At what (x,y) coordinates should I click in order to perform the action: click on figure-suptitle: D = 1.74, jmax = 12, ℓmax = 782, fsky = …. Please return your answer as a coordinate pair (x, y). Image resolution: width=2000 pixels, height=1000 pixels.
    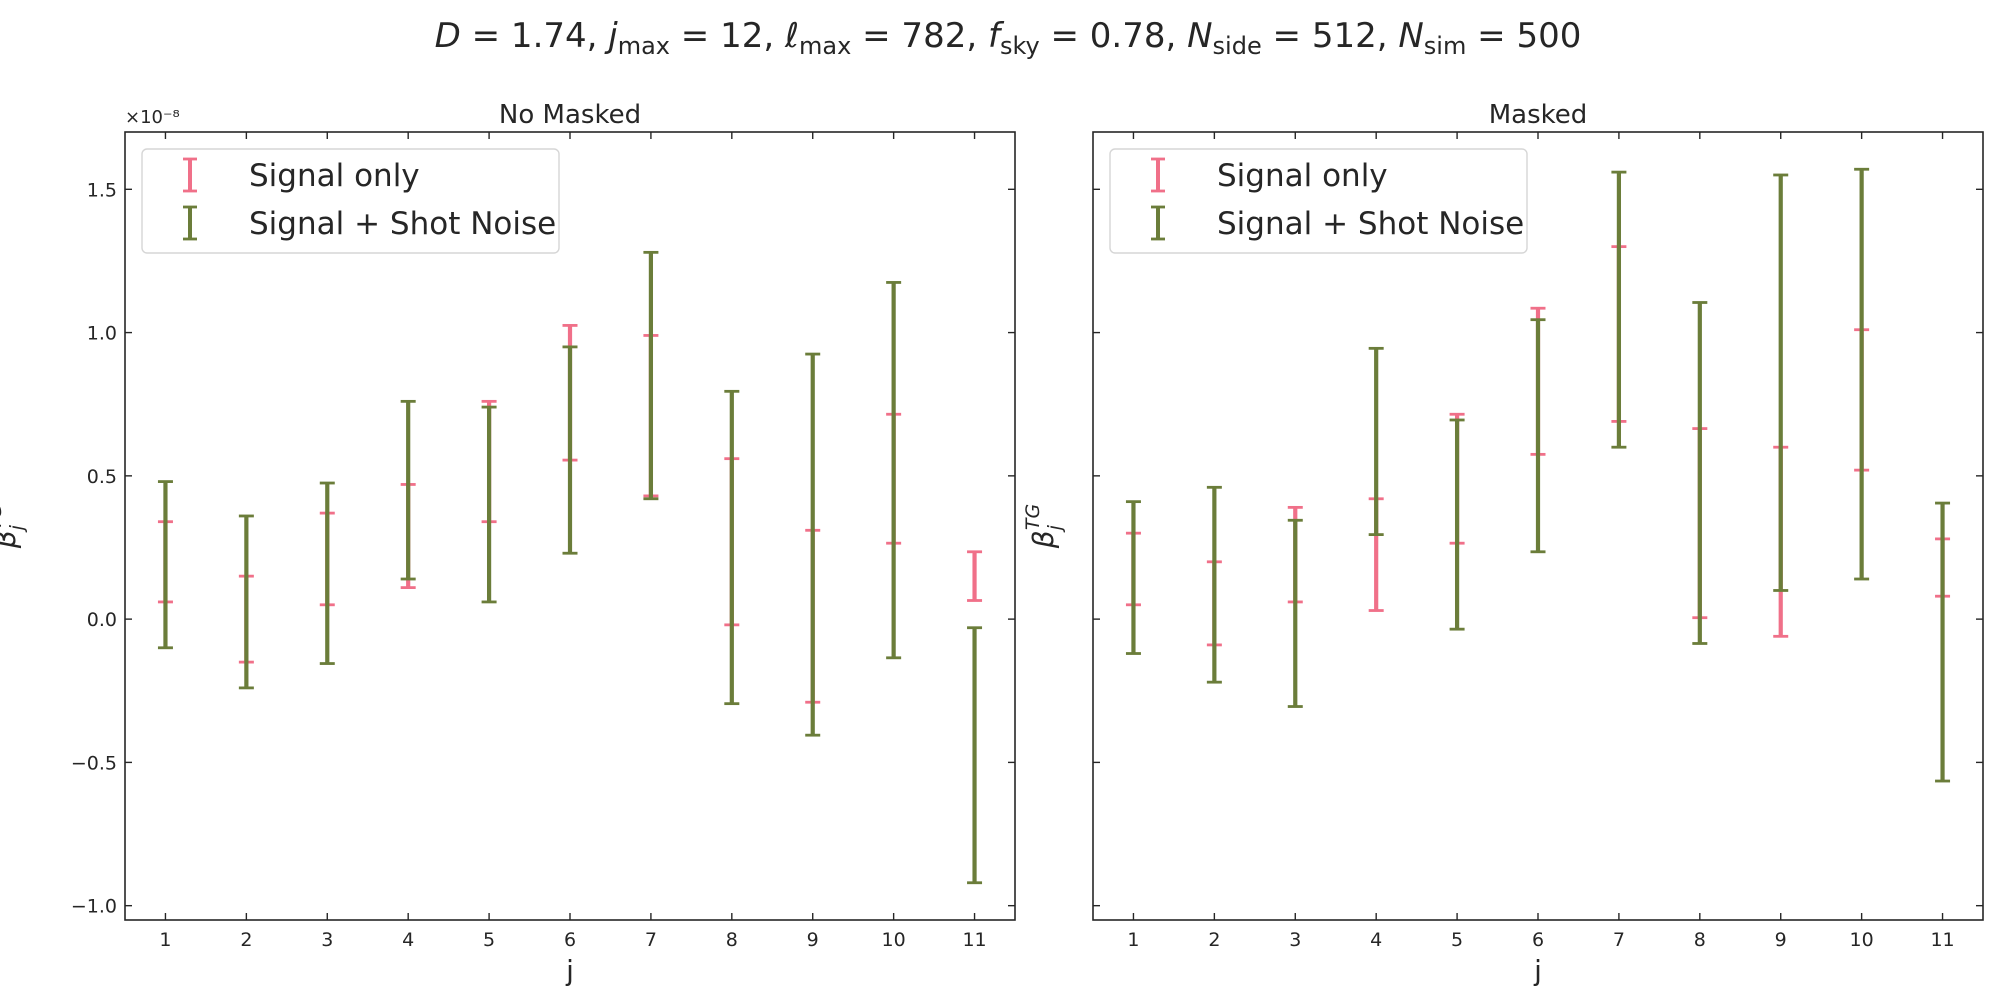
    Looking at the image, I should click on (1008, 38).